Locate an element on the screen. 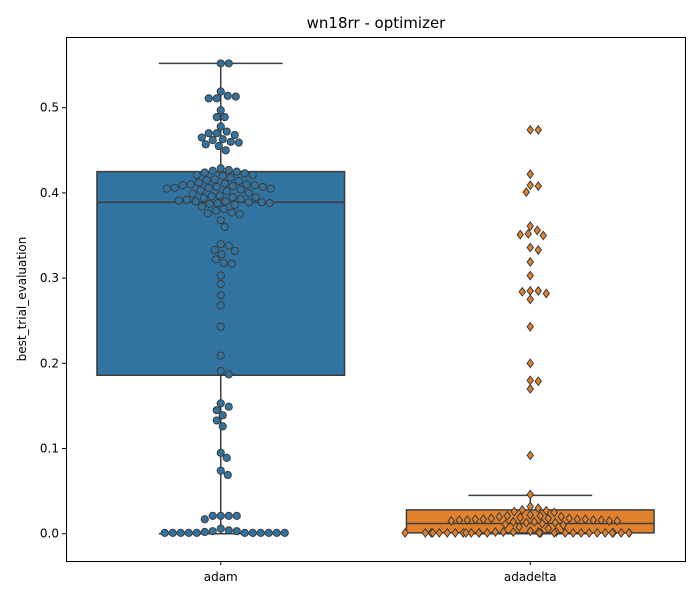 This screenshot has height=600, width=700. y-tick-label: 0.3 is located at coordinates (49, 278).